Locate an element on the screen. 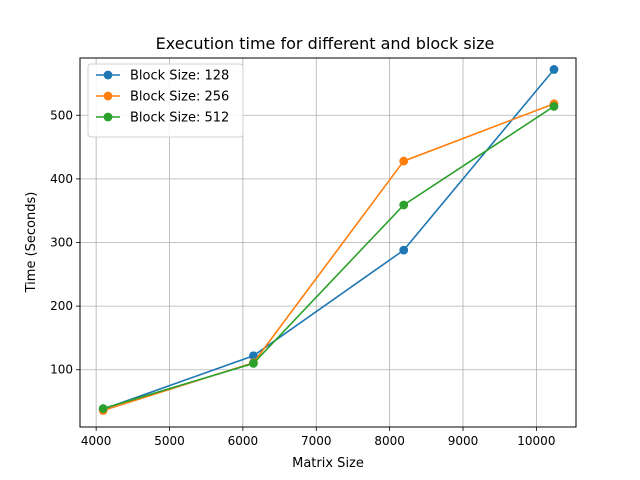  legend-entry: Block Size: 512 is located at coordinates (162, 118).